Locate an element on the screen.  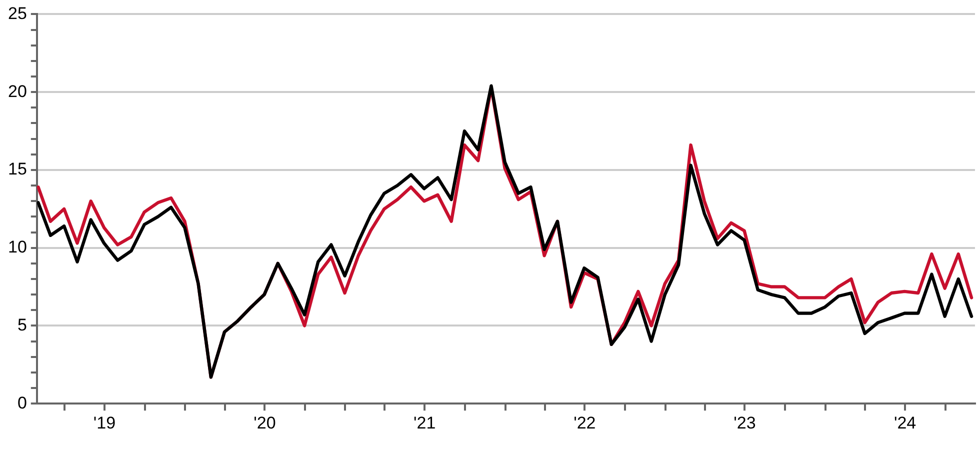
x-tick-label: '23 is located at coordinates (745, 422).